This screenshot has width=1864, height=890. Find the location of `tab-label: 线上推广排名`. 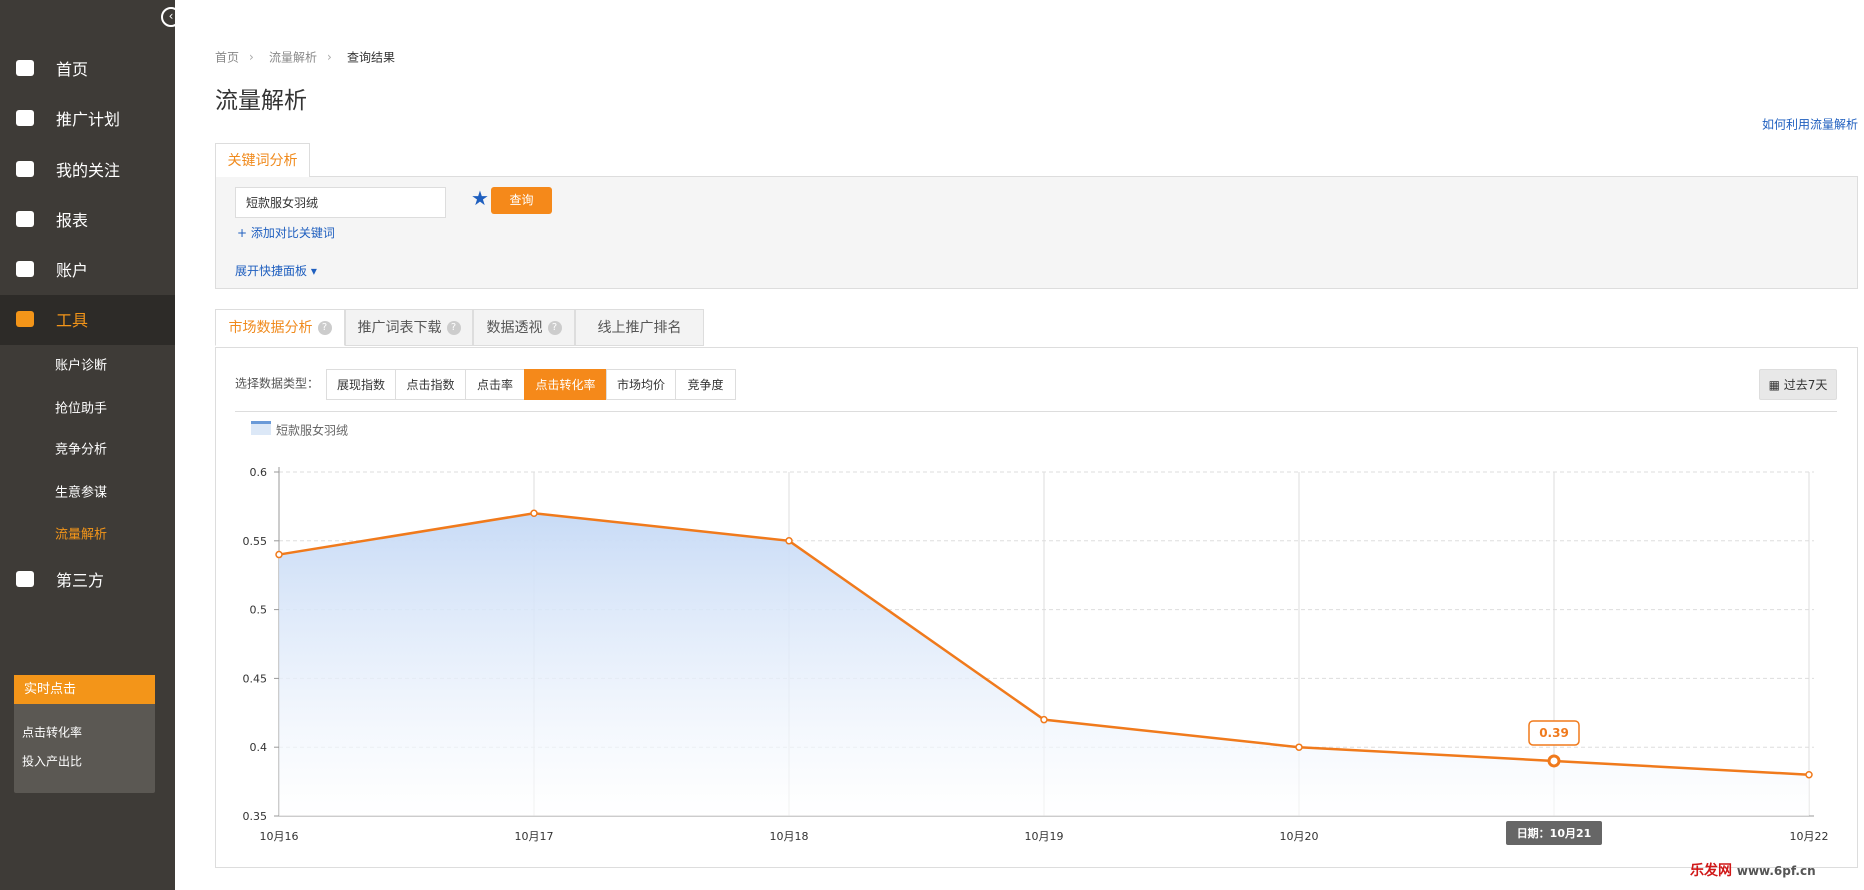

tab-label: 线上推广排名 is located at coordinates (639, 328).